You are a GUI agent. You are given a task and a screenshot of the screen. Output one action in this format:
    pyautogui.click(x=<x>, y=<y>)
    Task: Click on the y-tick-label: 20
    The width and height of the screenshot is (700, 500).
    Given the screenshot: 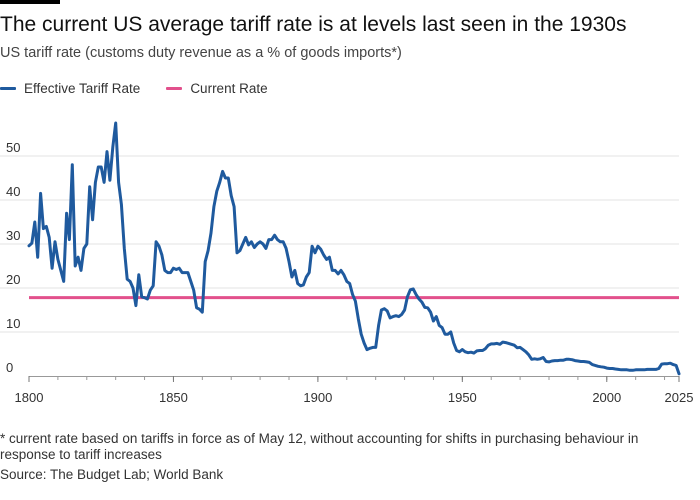 What is the action you would take?
    pyautogui.click(x=13, y=279)
    